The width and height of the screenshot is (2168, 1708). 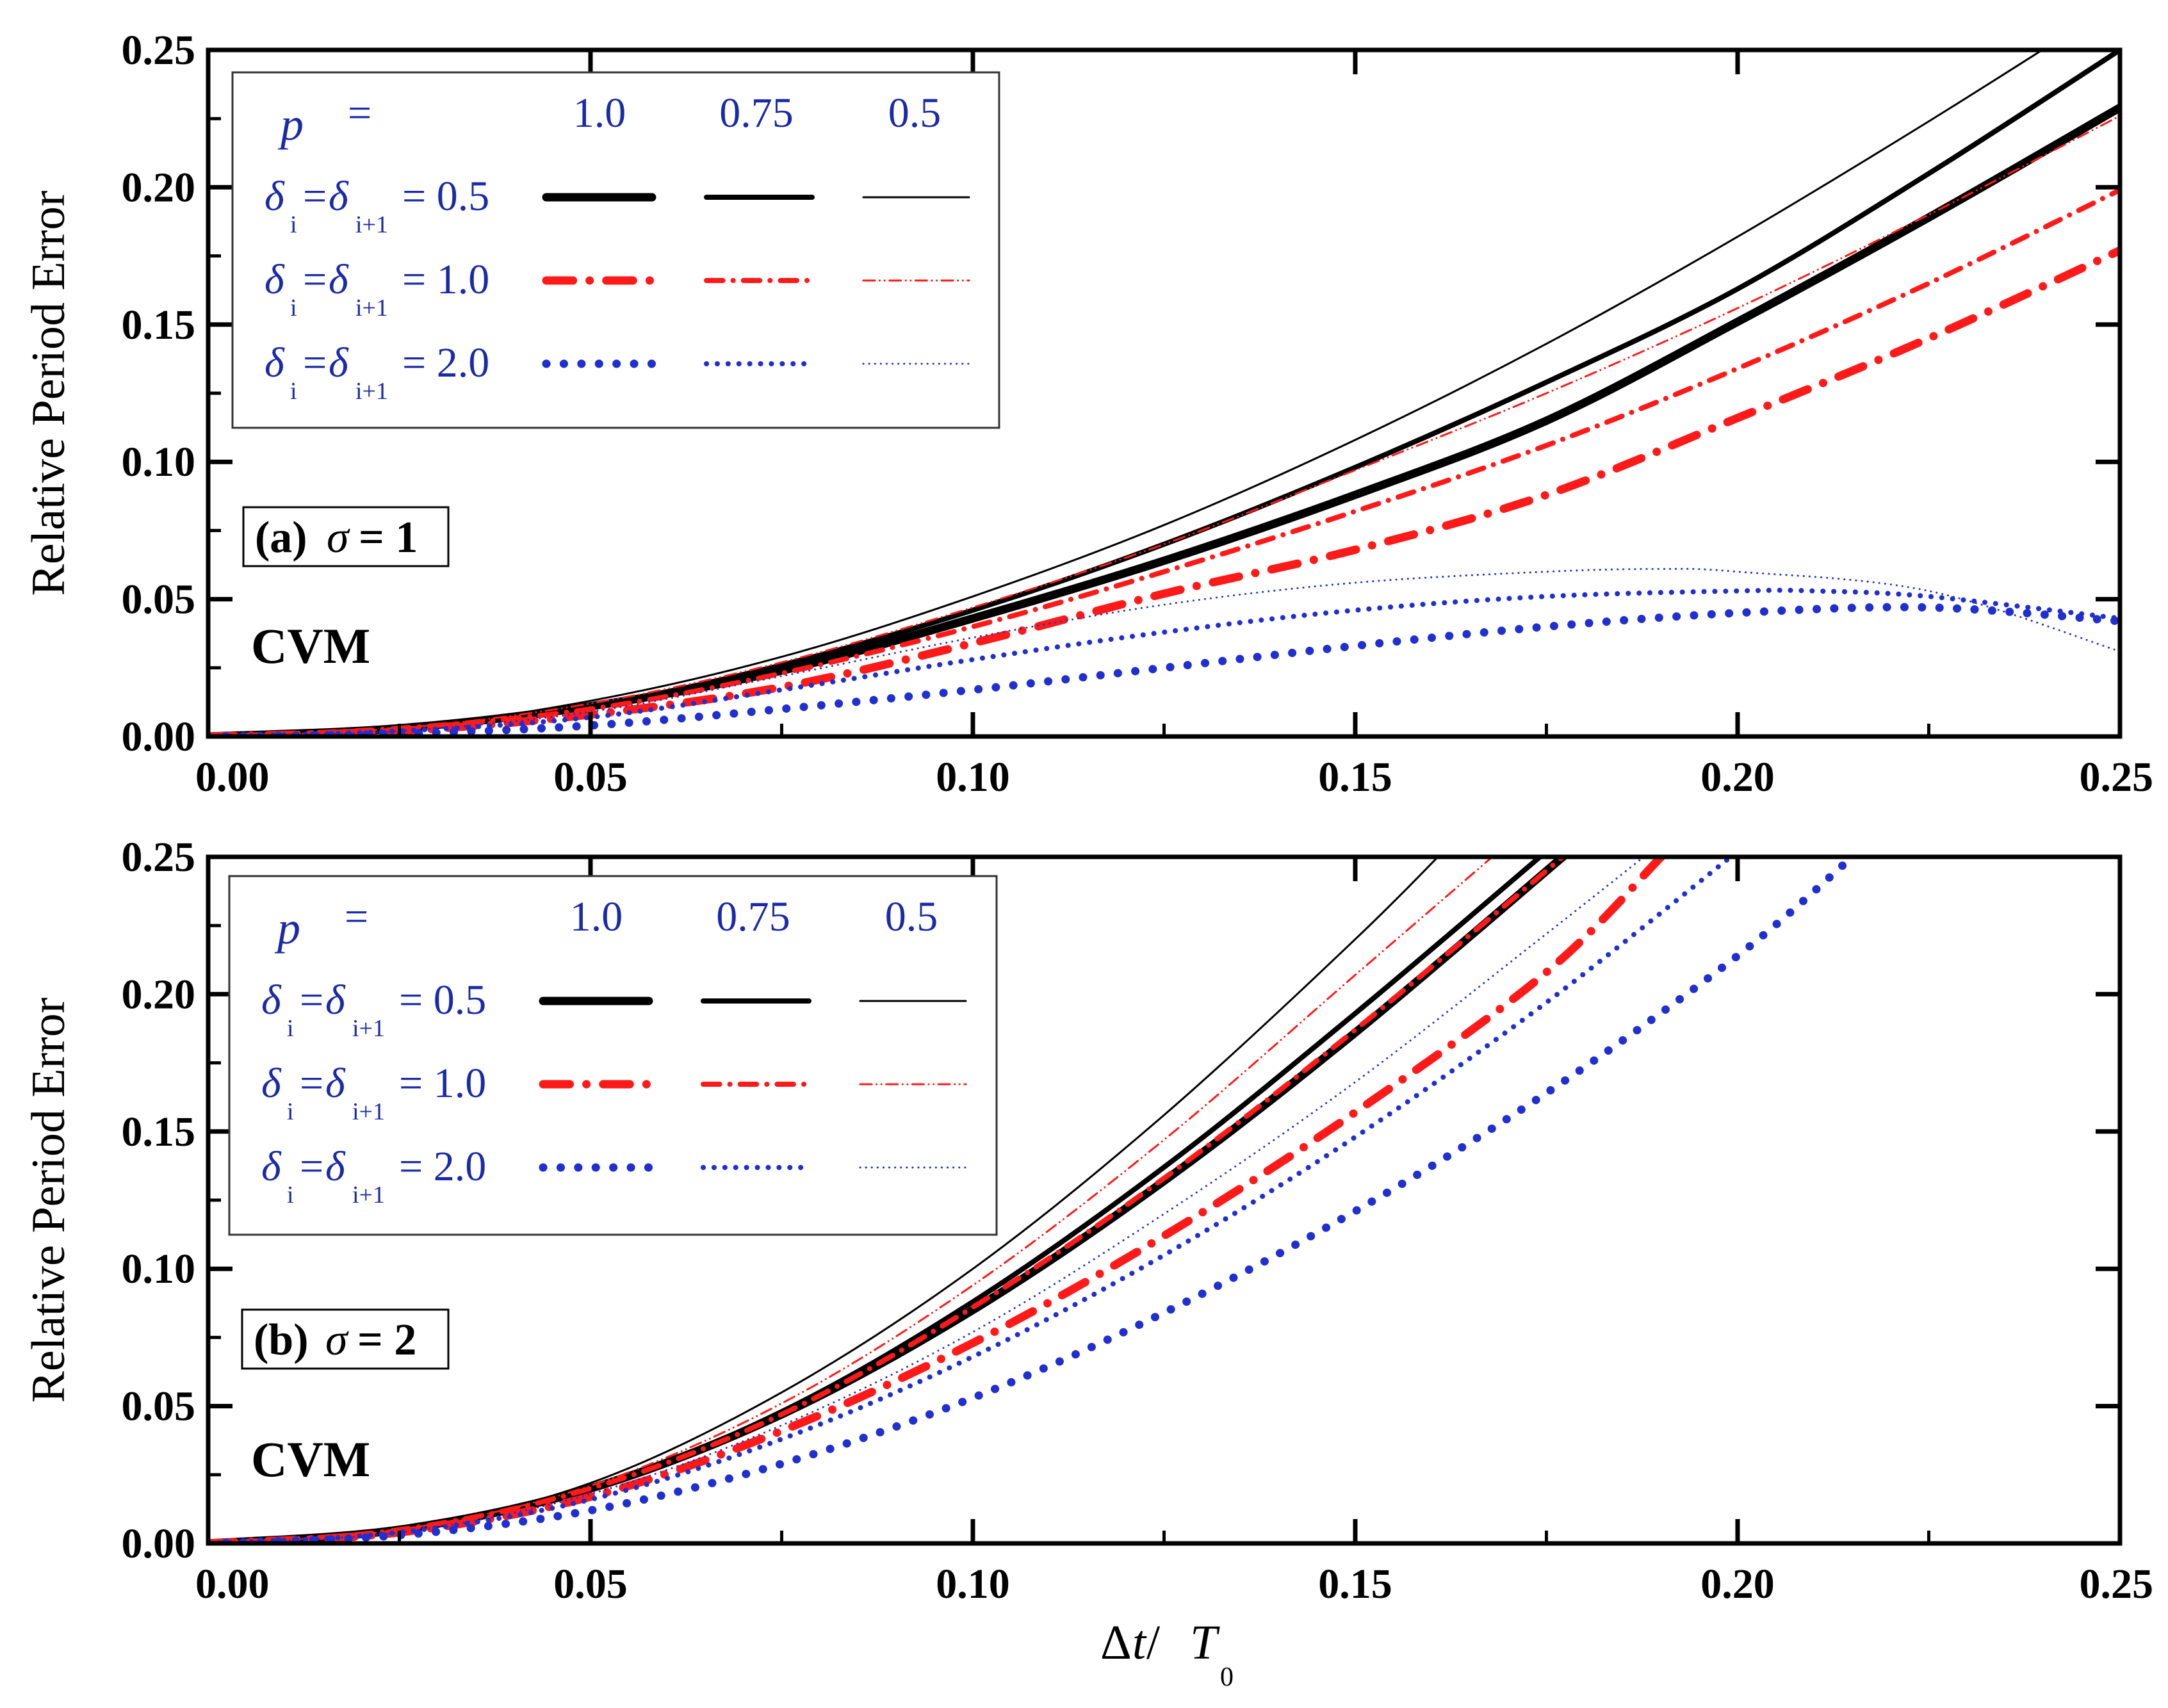 What do you see at coordinates (159, 1406) in the screenshot?
I see `y-tick-label: 0.05` at bounding box center [159, 1406].